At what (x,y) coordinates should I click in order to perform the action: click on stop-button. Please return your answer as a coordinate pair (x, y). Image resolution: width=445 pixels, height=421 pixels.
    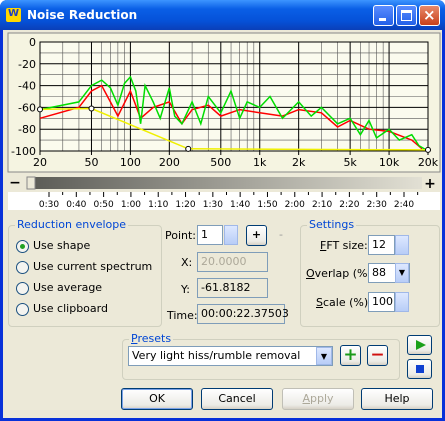
    Looking at the image, I should click on (419, 369).